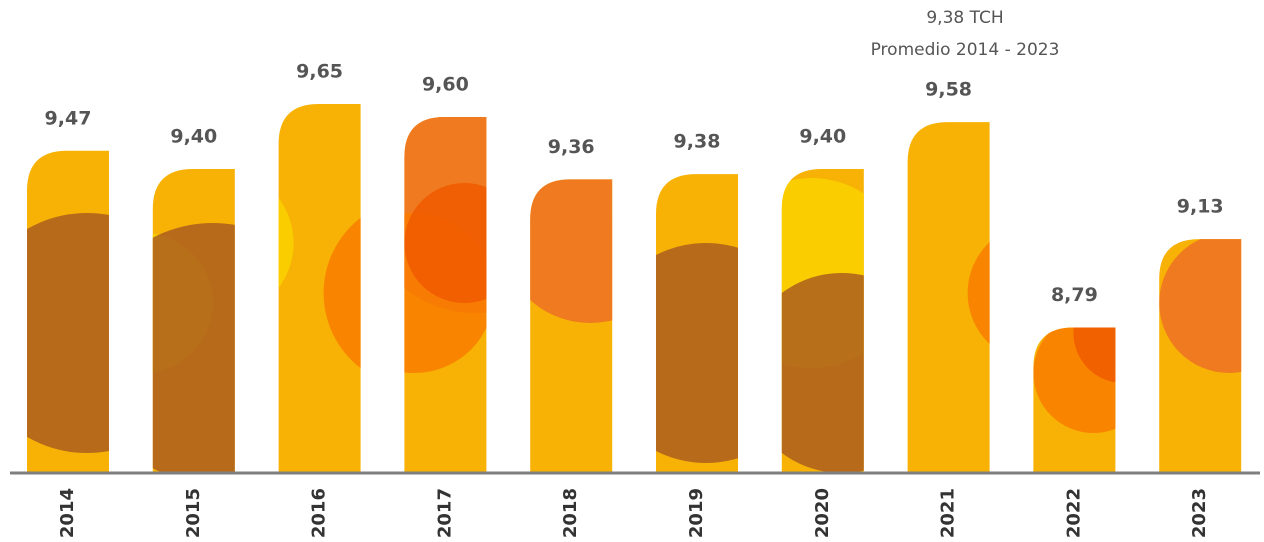 Image resolution: width=1264 pixels, height=542 pixels. What do you see at coordinates (319, 71) in the screenshot?
I see `value-label: 9,65` at bounding box center [319, 71].